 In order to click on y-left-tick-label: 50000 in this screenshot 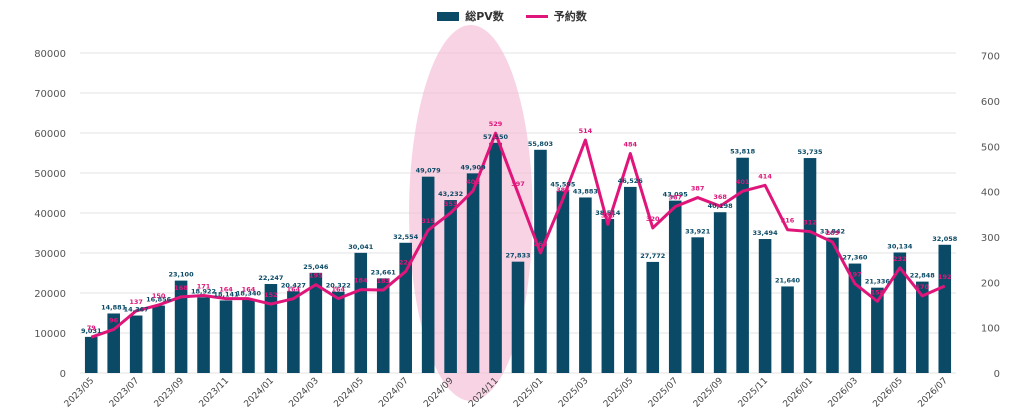, I will do `click(50, 174)`.